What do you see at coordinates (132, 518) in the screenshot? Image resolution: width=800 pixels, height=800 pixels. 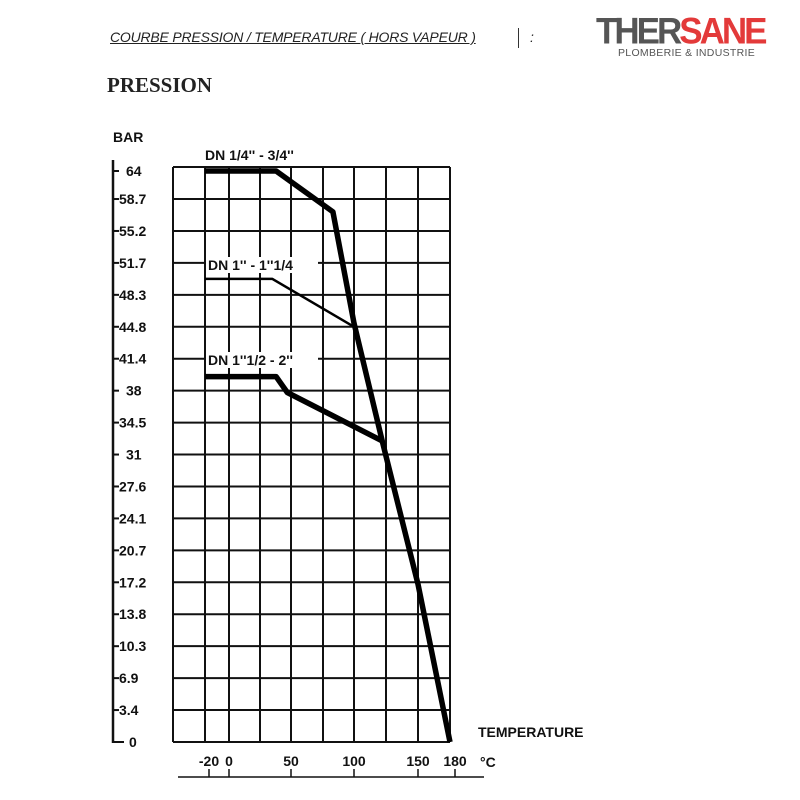 I see `y-tick-label: 24.1` at bounding box center [132, 518].